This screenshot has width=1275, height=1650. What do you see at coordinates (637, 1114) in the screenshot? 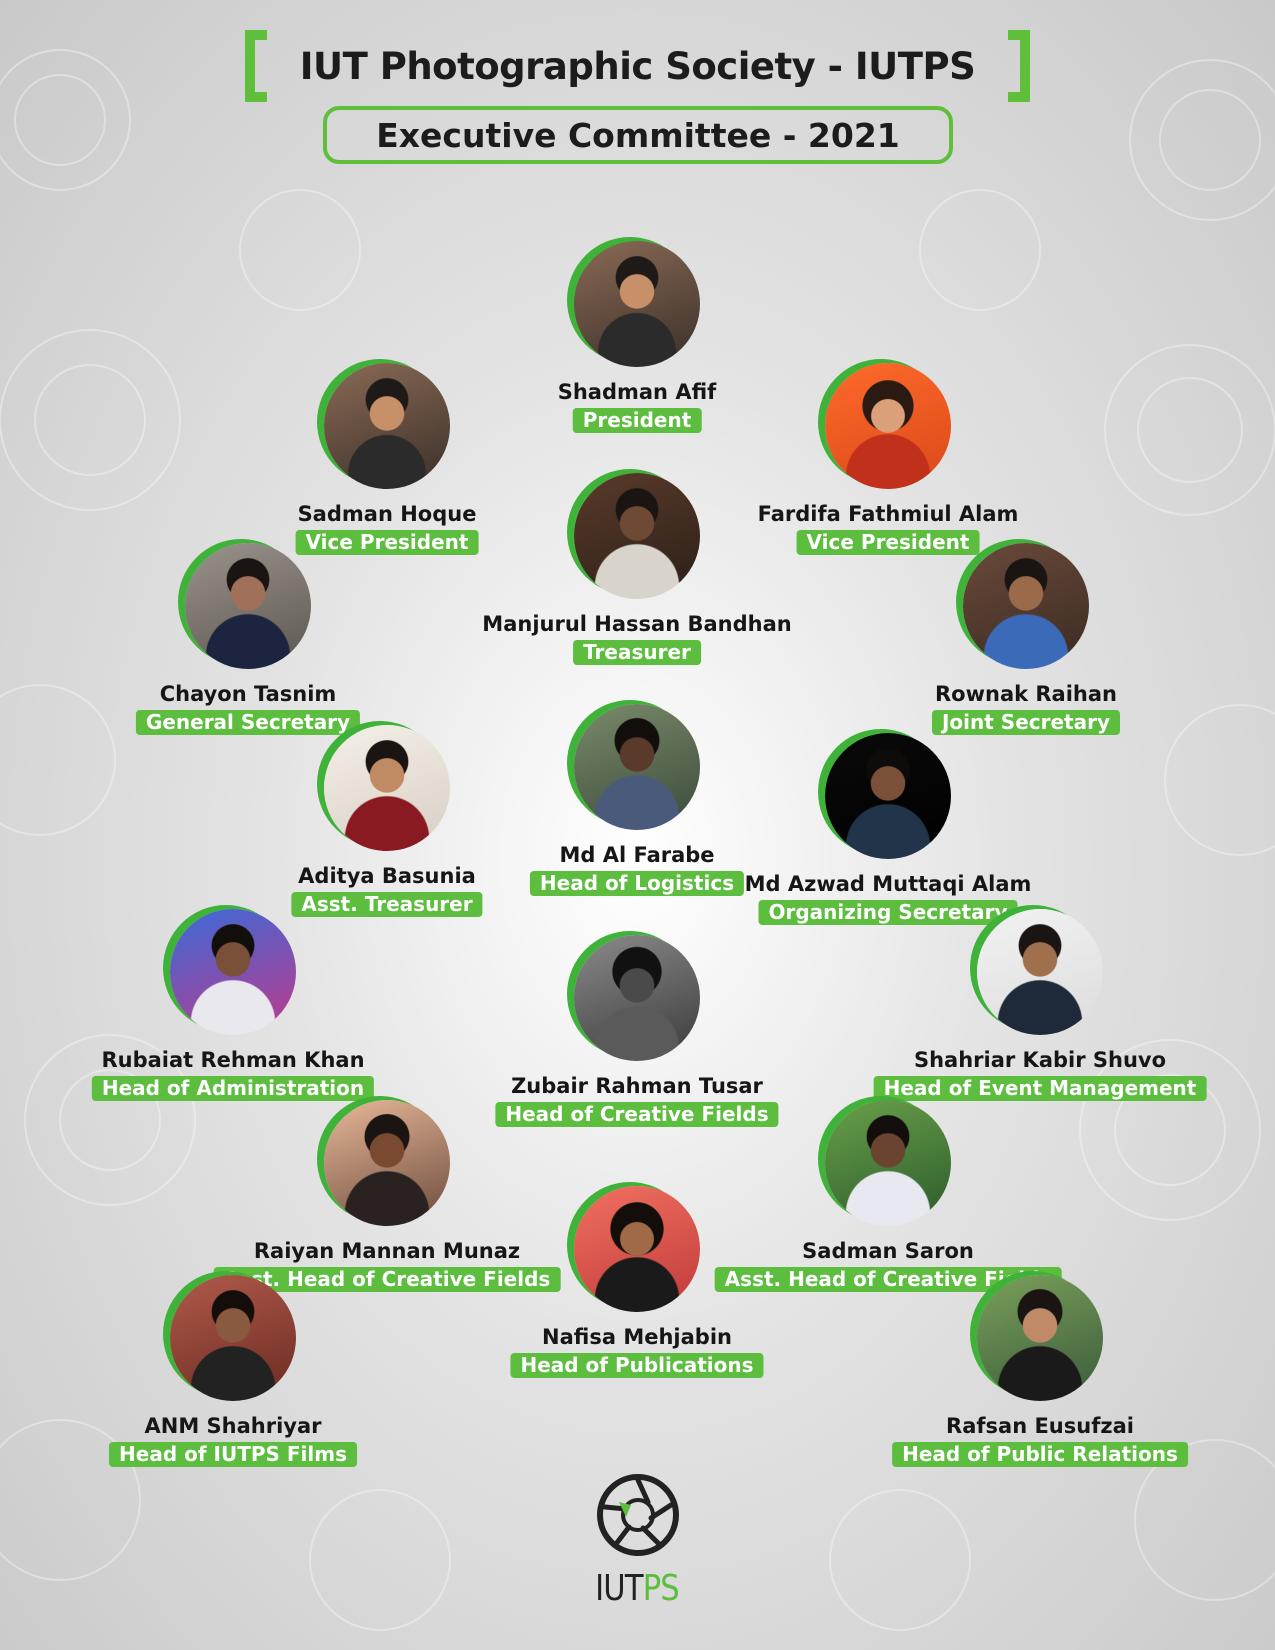
I see `member-role-badge: Head of Creative Fields` at bounding box center [637, 1114].